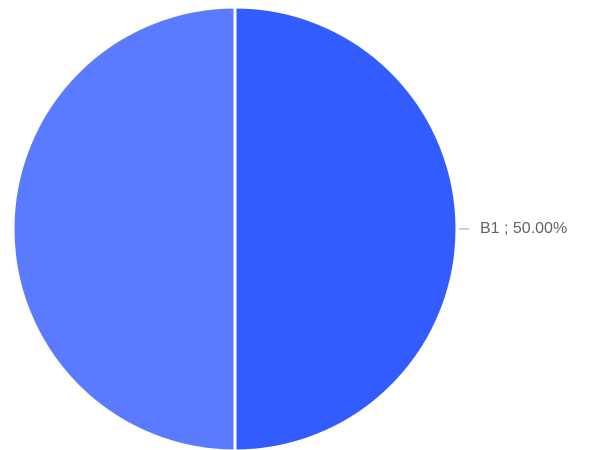  Describe the element at coordinates (523, 228) in the screenshot. I see `pie-label-b1: B1 ; 50.00%` at that location.